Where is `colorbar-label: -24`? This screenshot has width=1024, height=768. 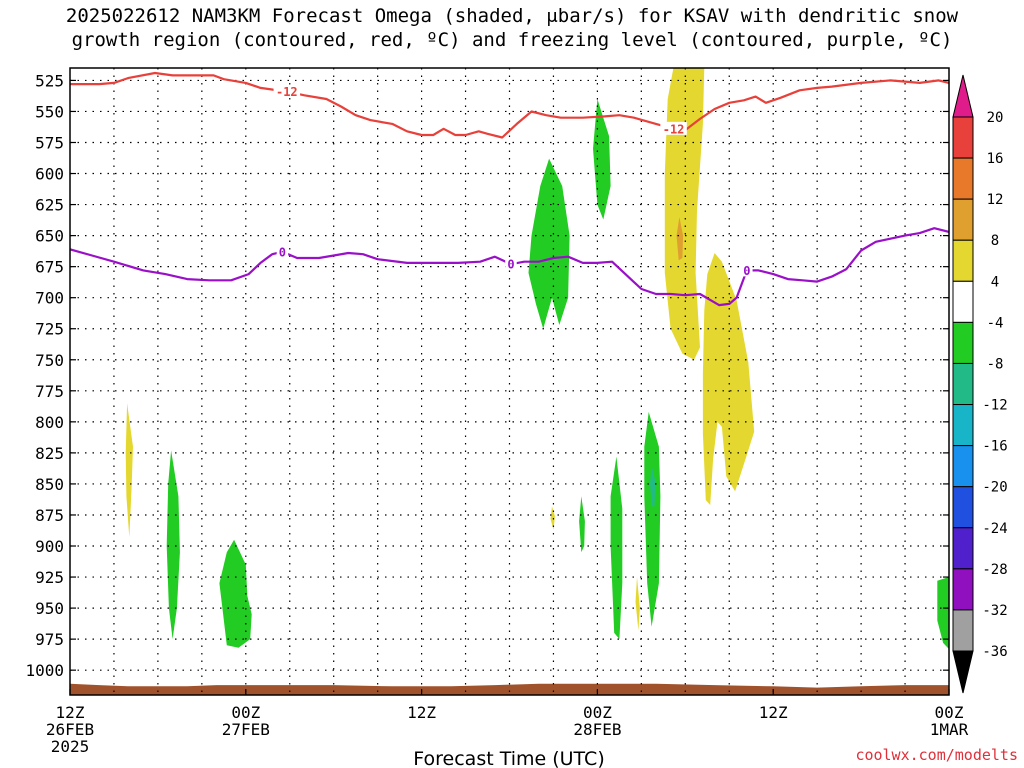 colorbar-label: -24 is located at coordinates (994, 529).